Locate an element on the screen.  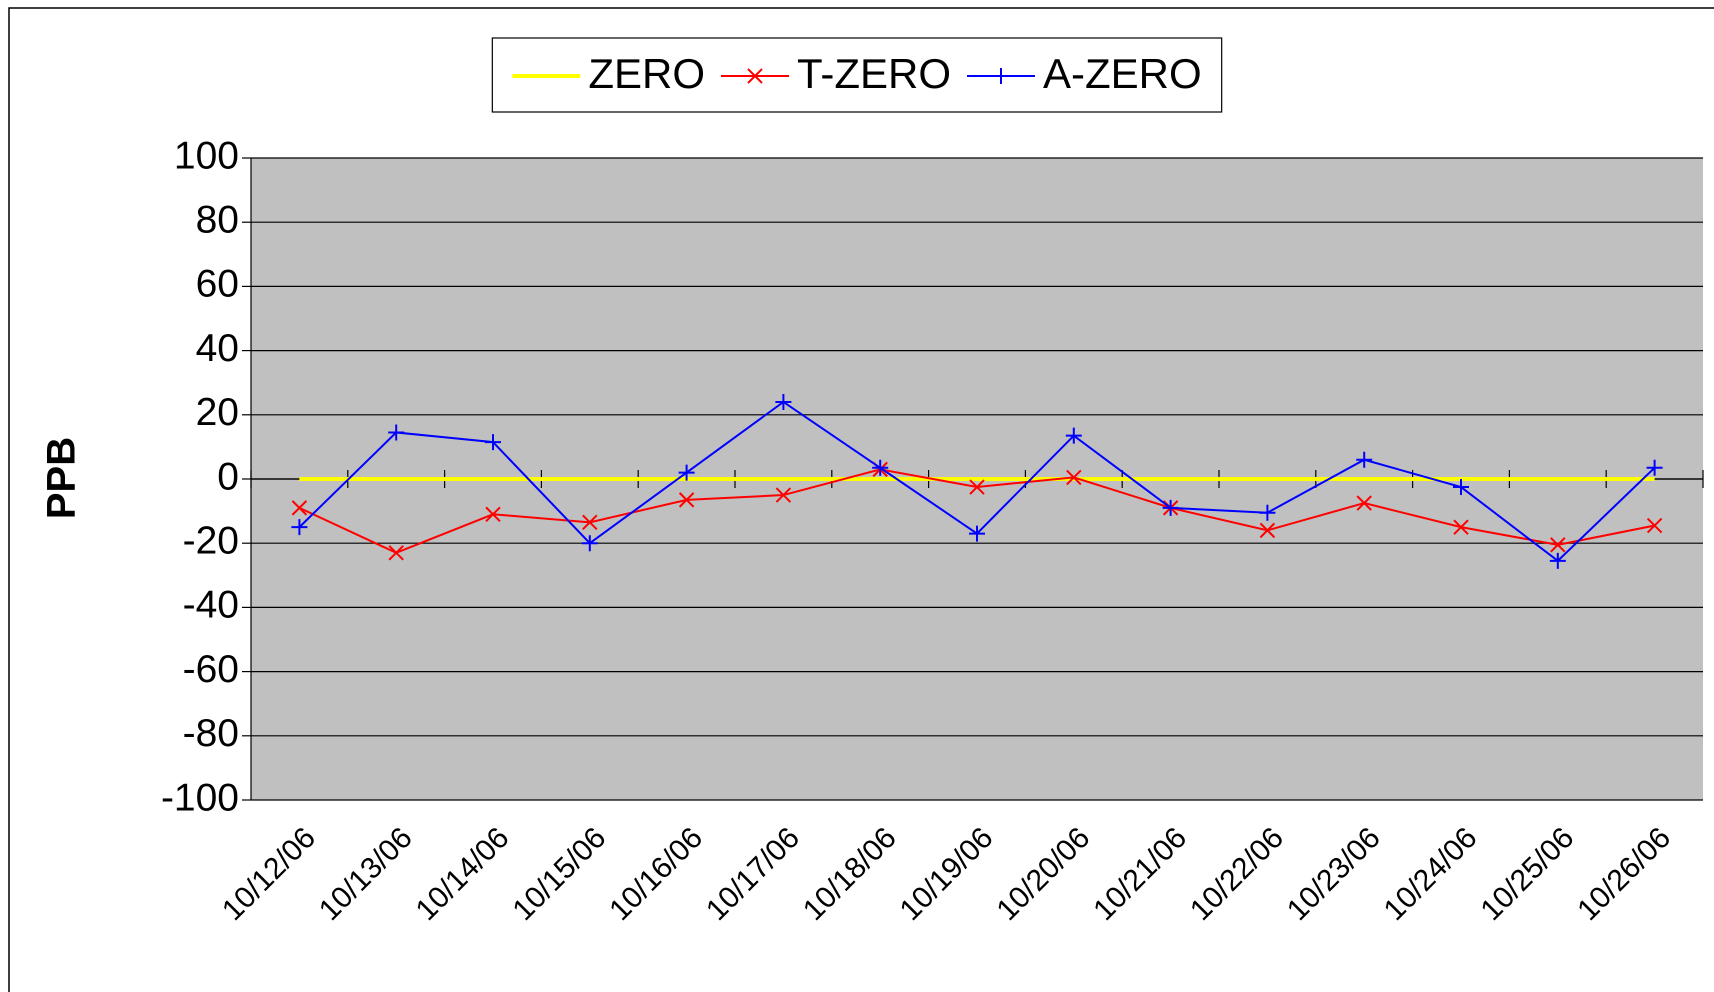
y-tick-label: -60 is located at coordinates (211, 669).